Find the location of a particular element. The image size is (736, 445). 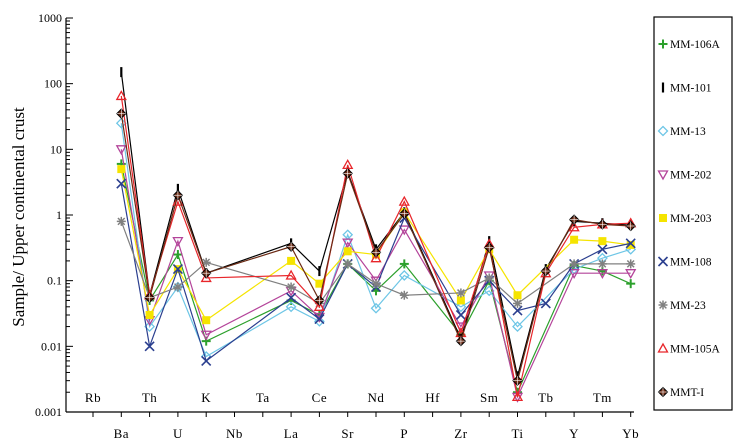

data-point-mm-13-ce is located at coordinates (319, 321).